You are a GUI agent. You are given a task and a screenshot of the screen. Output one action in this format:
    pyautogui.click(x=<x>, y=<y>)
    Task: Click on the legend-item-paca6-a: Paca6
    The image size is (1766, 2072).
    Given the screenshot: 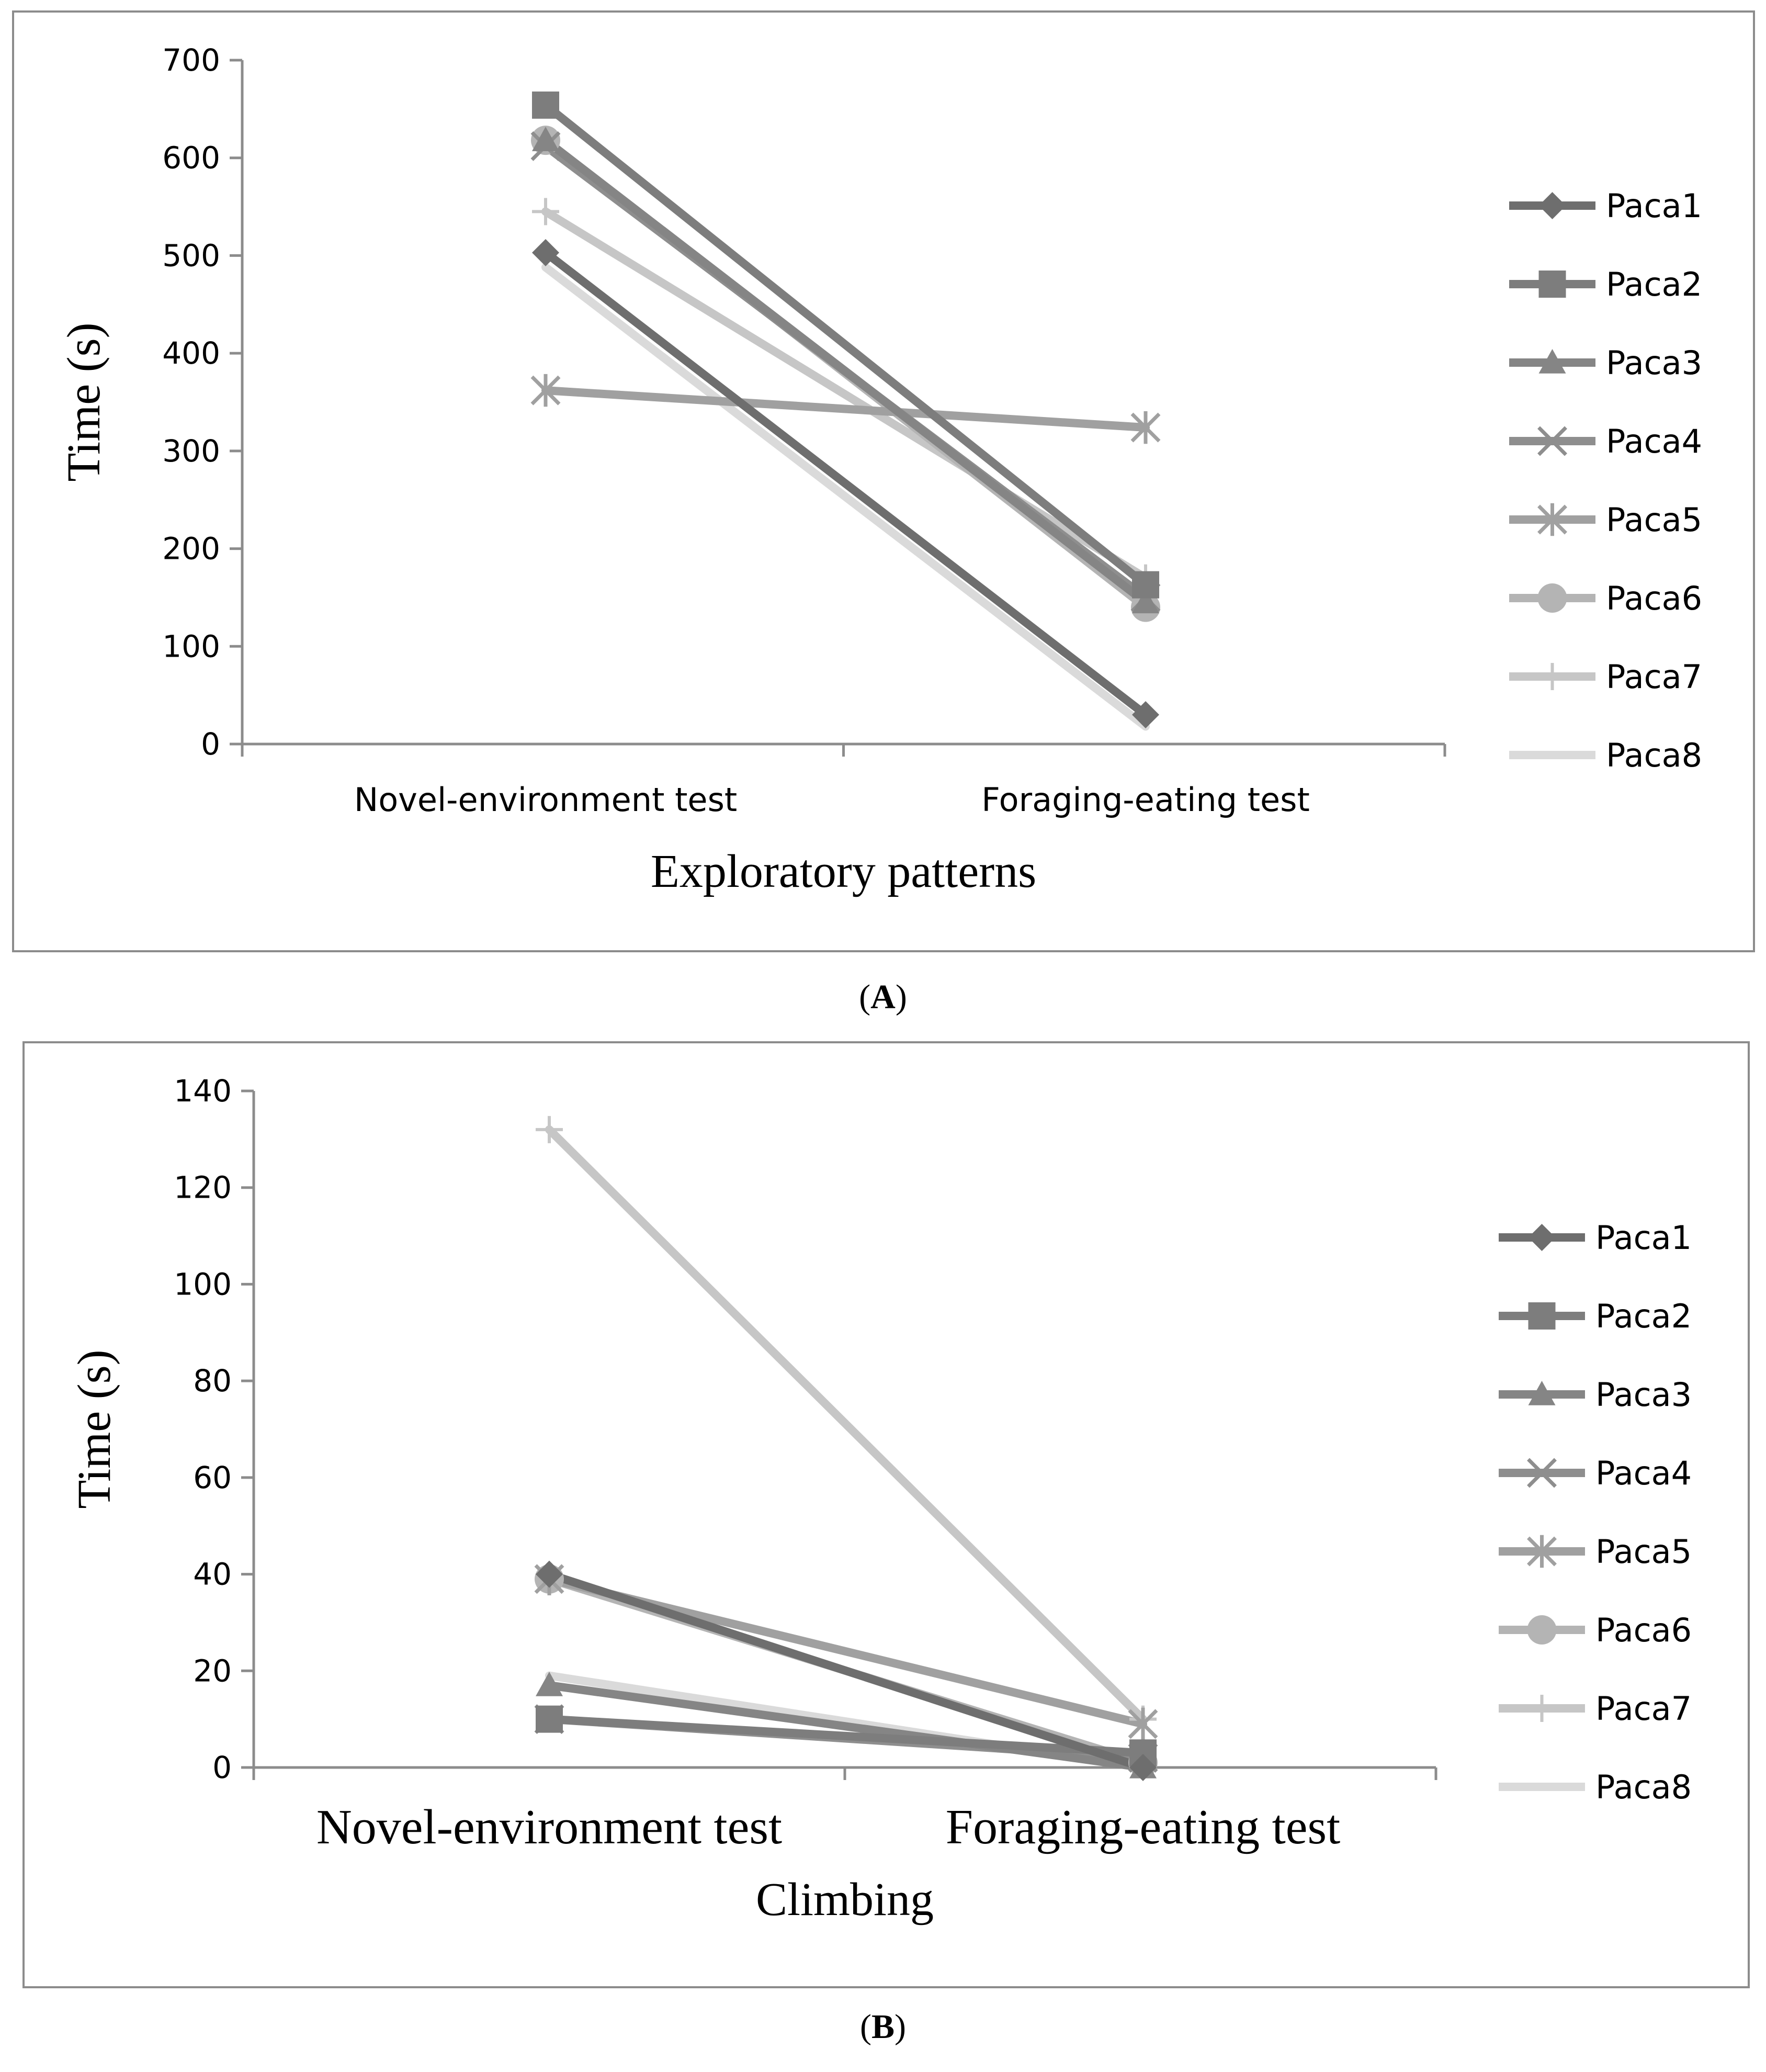 What is the action you would take?
    pyautogui.click(x=1605, y=598)
    